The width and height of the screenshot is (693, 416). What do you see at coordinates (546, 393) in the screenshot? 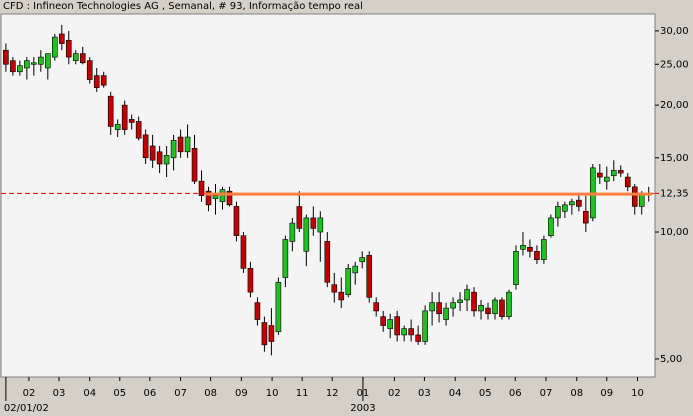
I see `x-tick-label: 07` at bounding box center [546, 393].